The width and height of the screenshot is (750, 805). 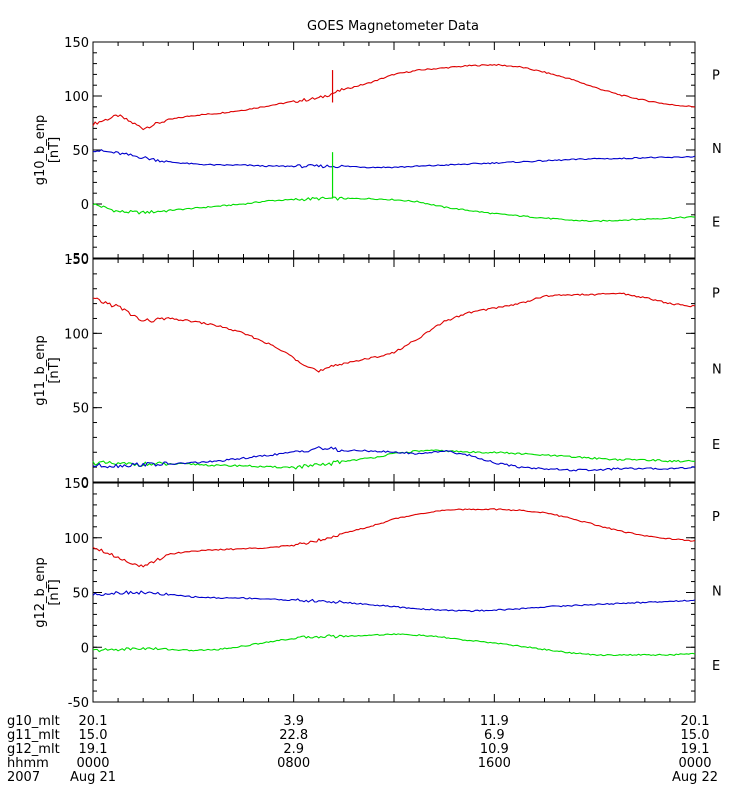 I want to click on y-axis-label: g10_b_enp, so click(x=40, y=150).